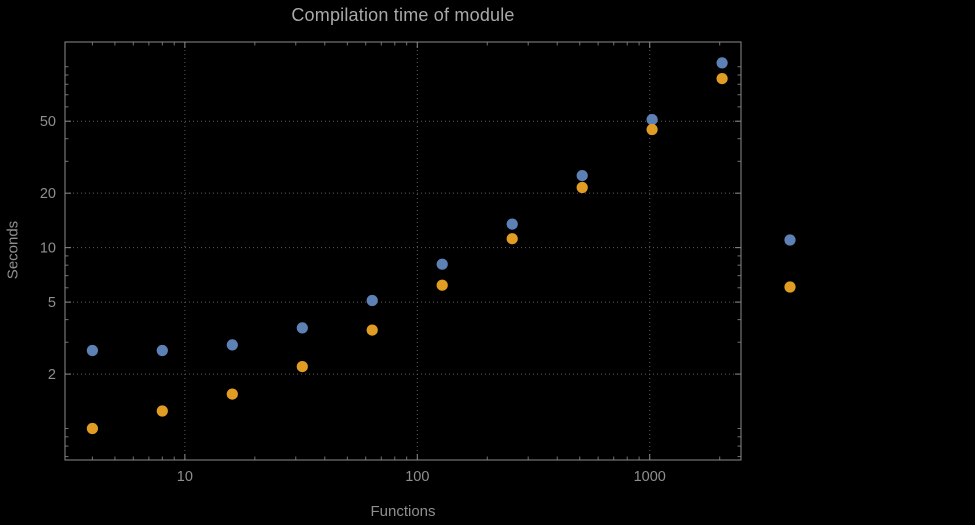 The width and height of the screenshot is (975, 525). What do you see at coordinates (48, 249) in the screenshot?
I see `y-tick-label: 10` at bounding box center [48, 249].